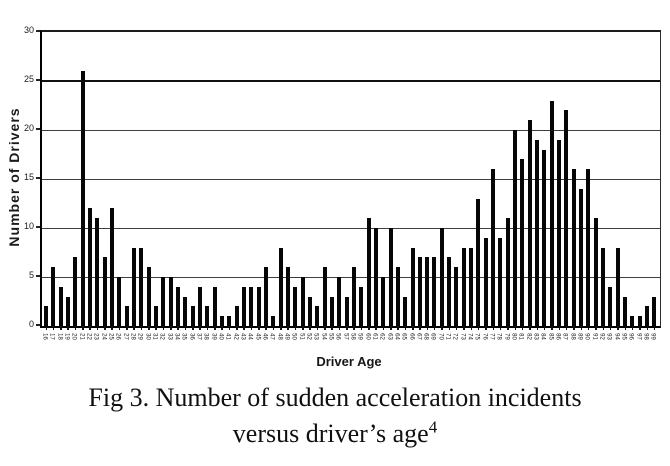 The width and height of the screenshot is (670, 466). What do you see at coordinates (432, 336) in the screenshot?
I see `x-tick-label: 69` at bounding box center [432, 336].